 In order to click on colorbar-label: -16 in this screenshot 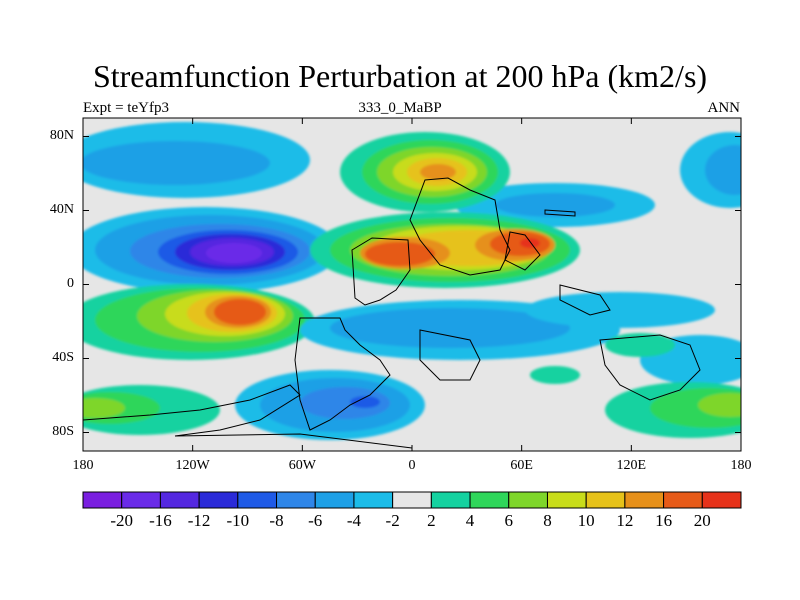, I will do `click(160, 520)`.